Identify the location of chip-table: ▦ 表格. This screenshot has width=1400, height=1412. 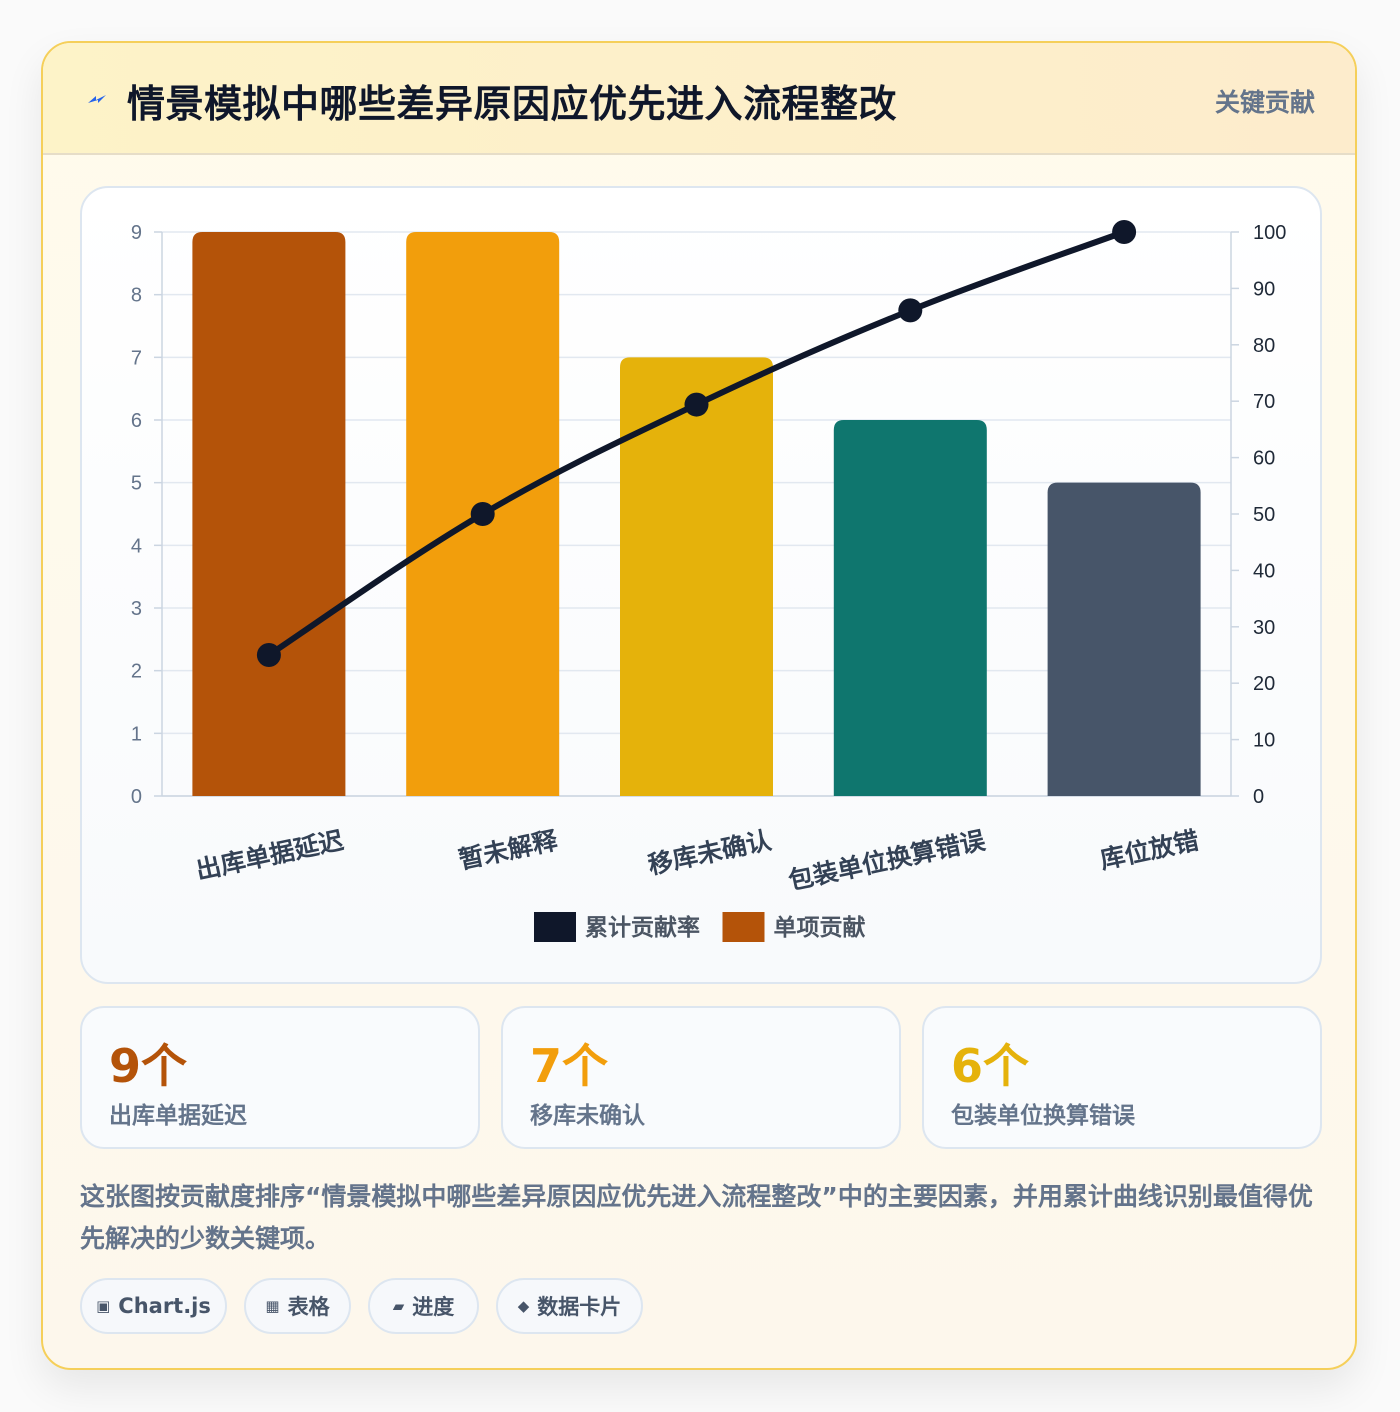
(297, 1306).